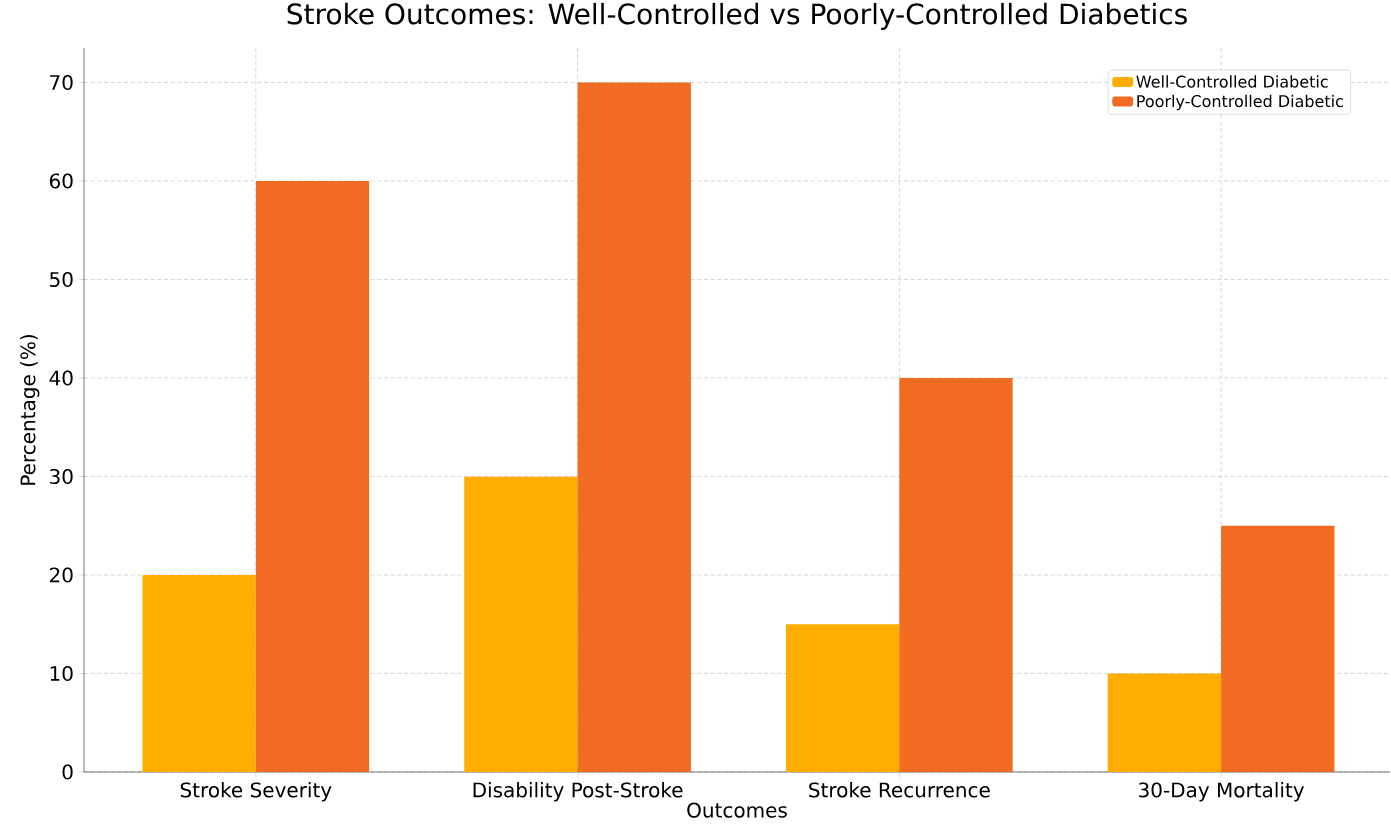 The height and width of the screenshot is (834, 1391). What do you see at coordinates (1222, 792) in the screenshot?
I see `x-tick-label: 30-Day Mortality` at bounding box center [1222, 792].